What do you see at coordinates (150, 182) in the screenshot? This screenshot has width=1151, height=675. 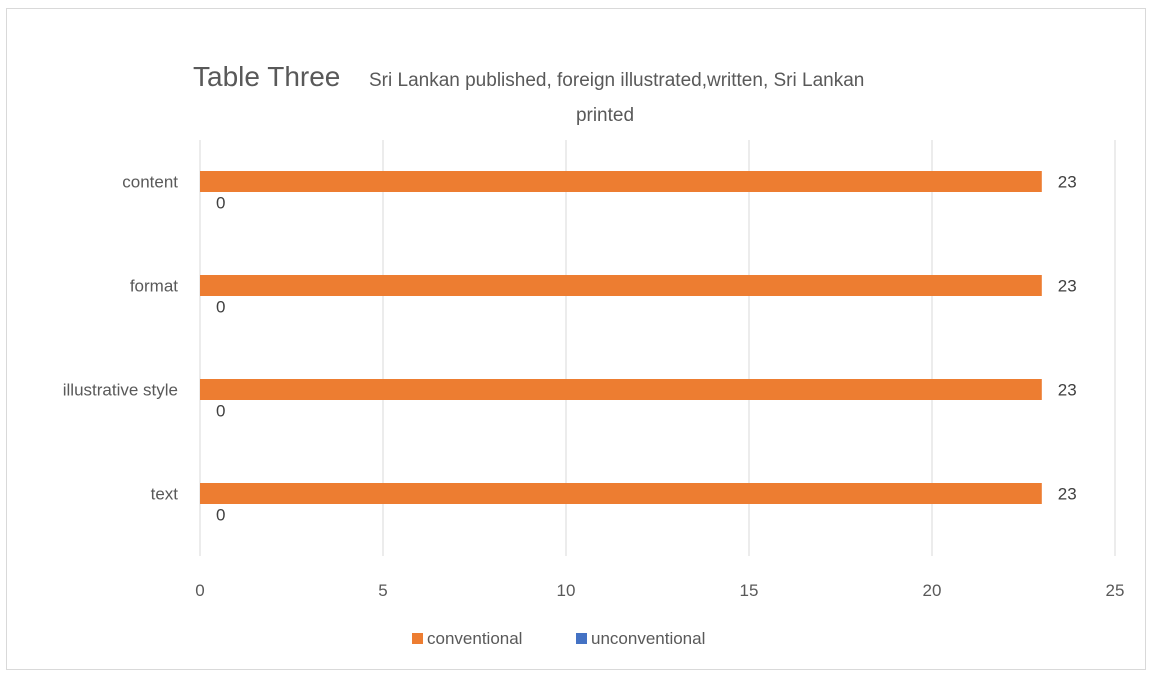 I see `category-label: content` at bounding box center [150, 182].